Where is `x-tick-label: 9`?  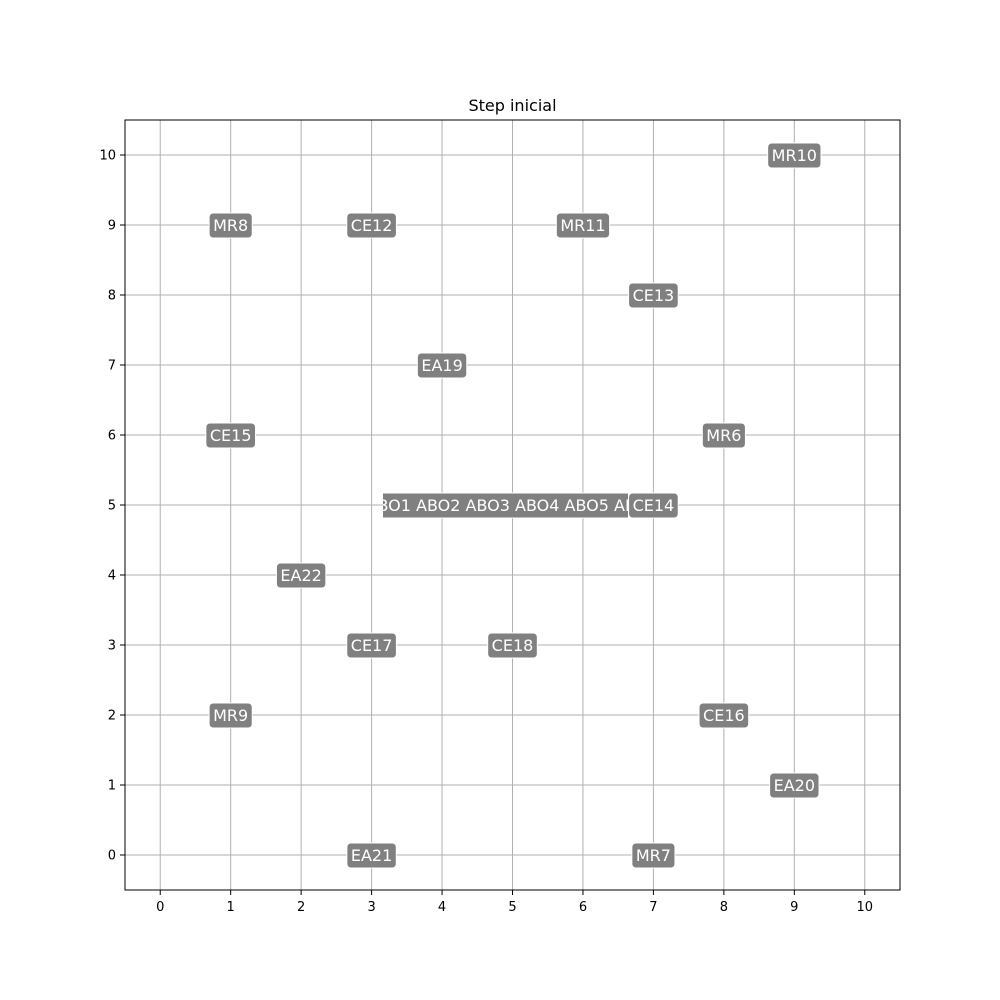 x-tick-label: 9 is located at coordinates (794, 907).